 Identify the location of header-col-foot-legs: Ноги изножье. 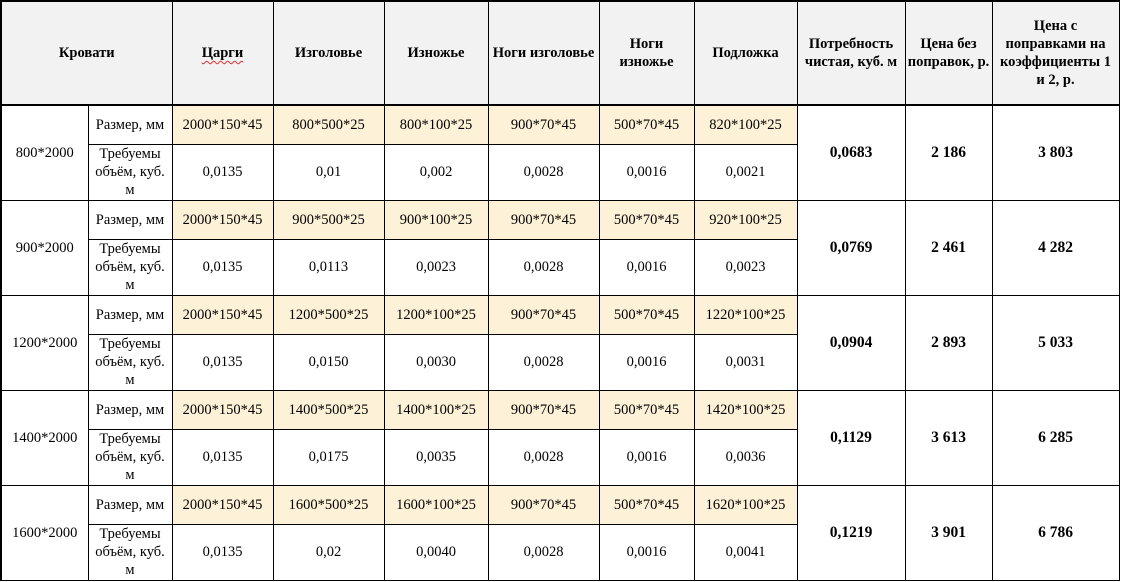
(646, 53).